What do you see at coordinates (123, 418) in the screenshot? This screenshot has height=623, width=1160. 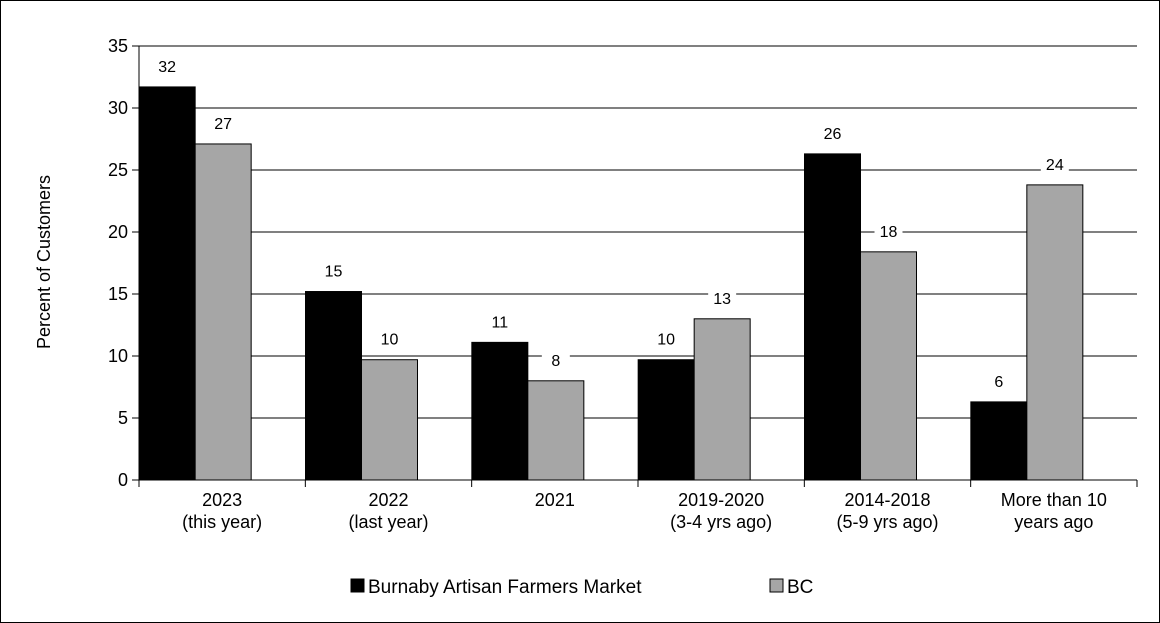 I see `y-tick-label-5: 5` at bounding box center [123, 418].